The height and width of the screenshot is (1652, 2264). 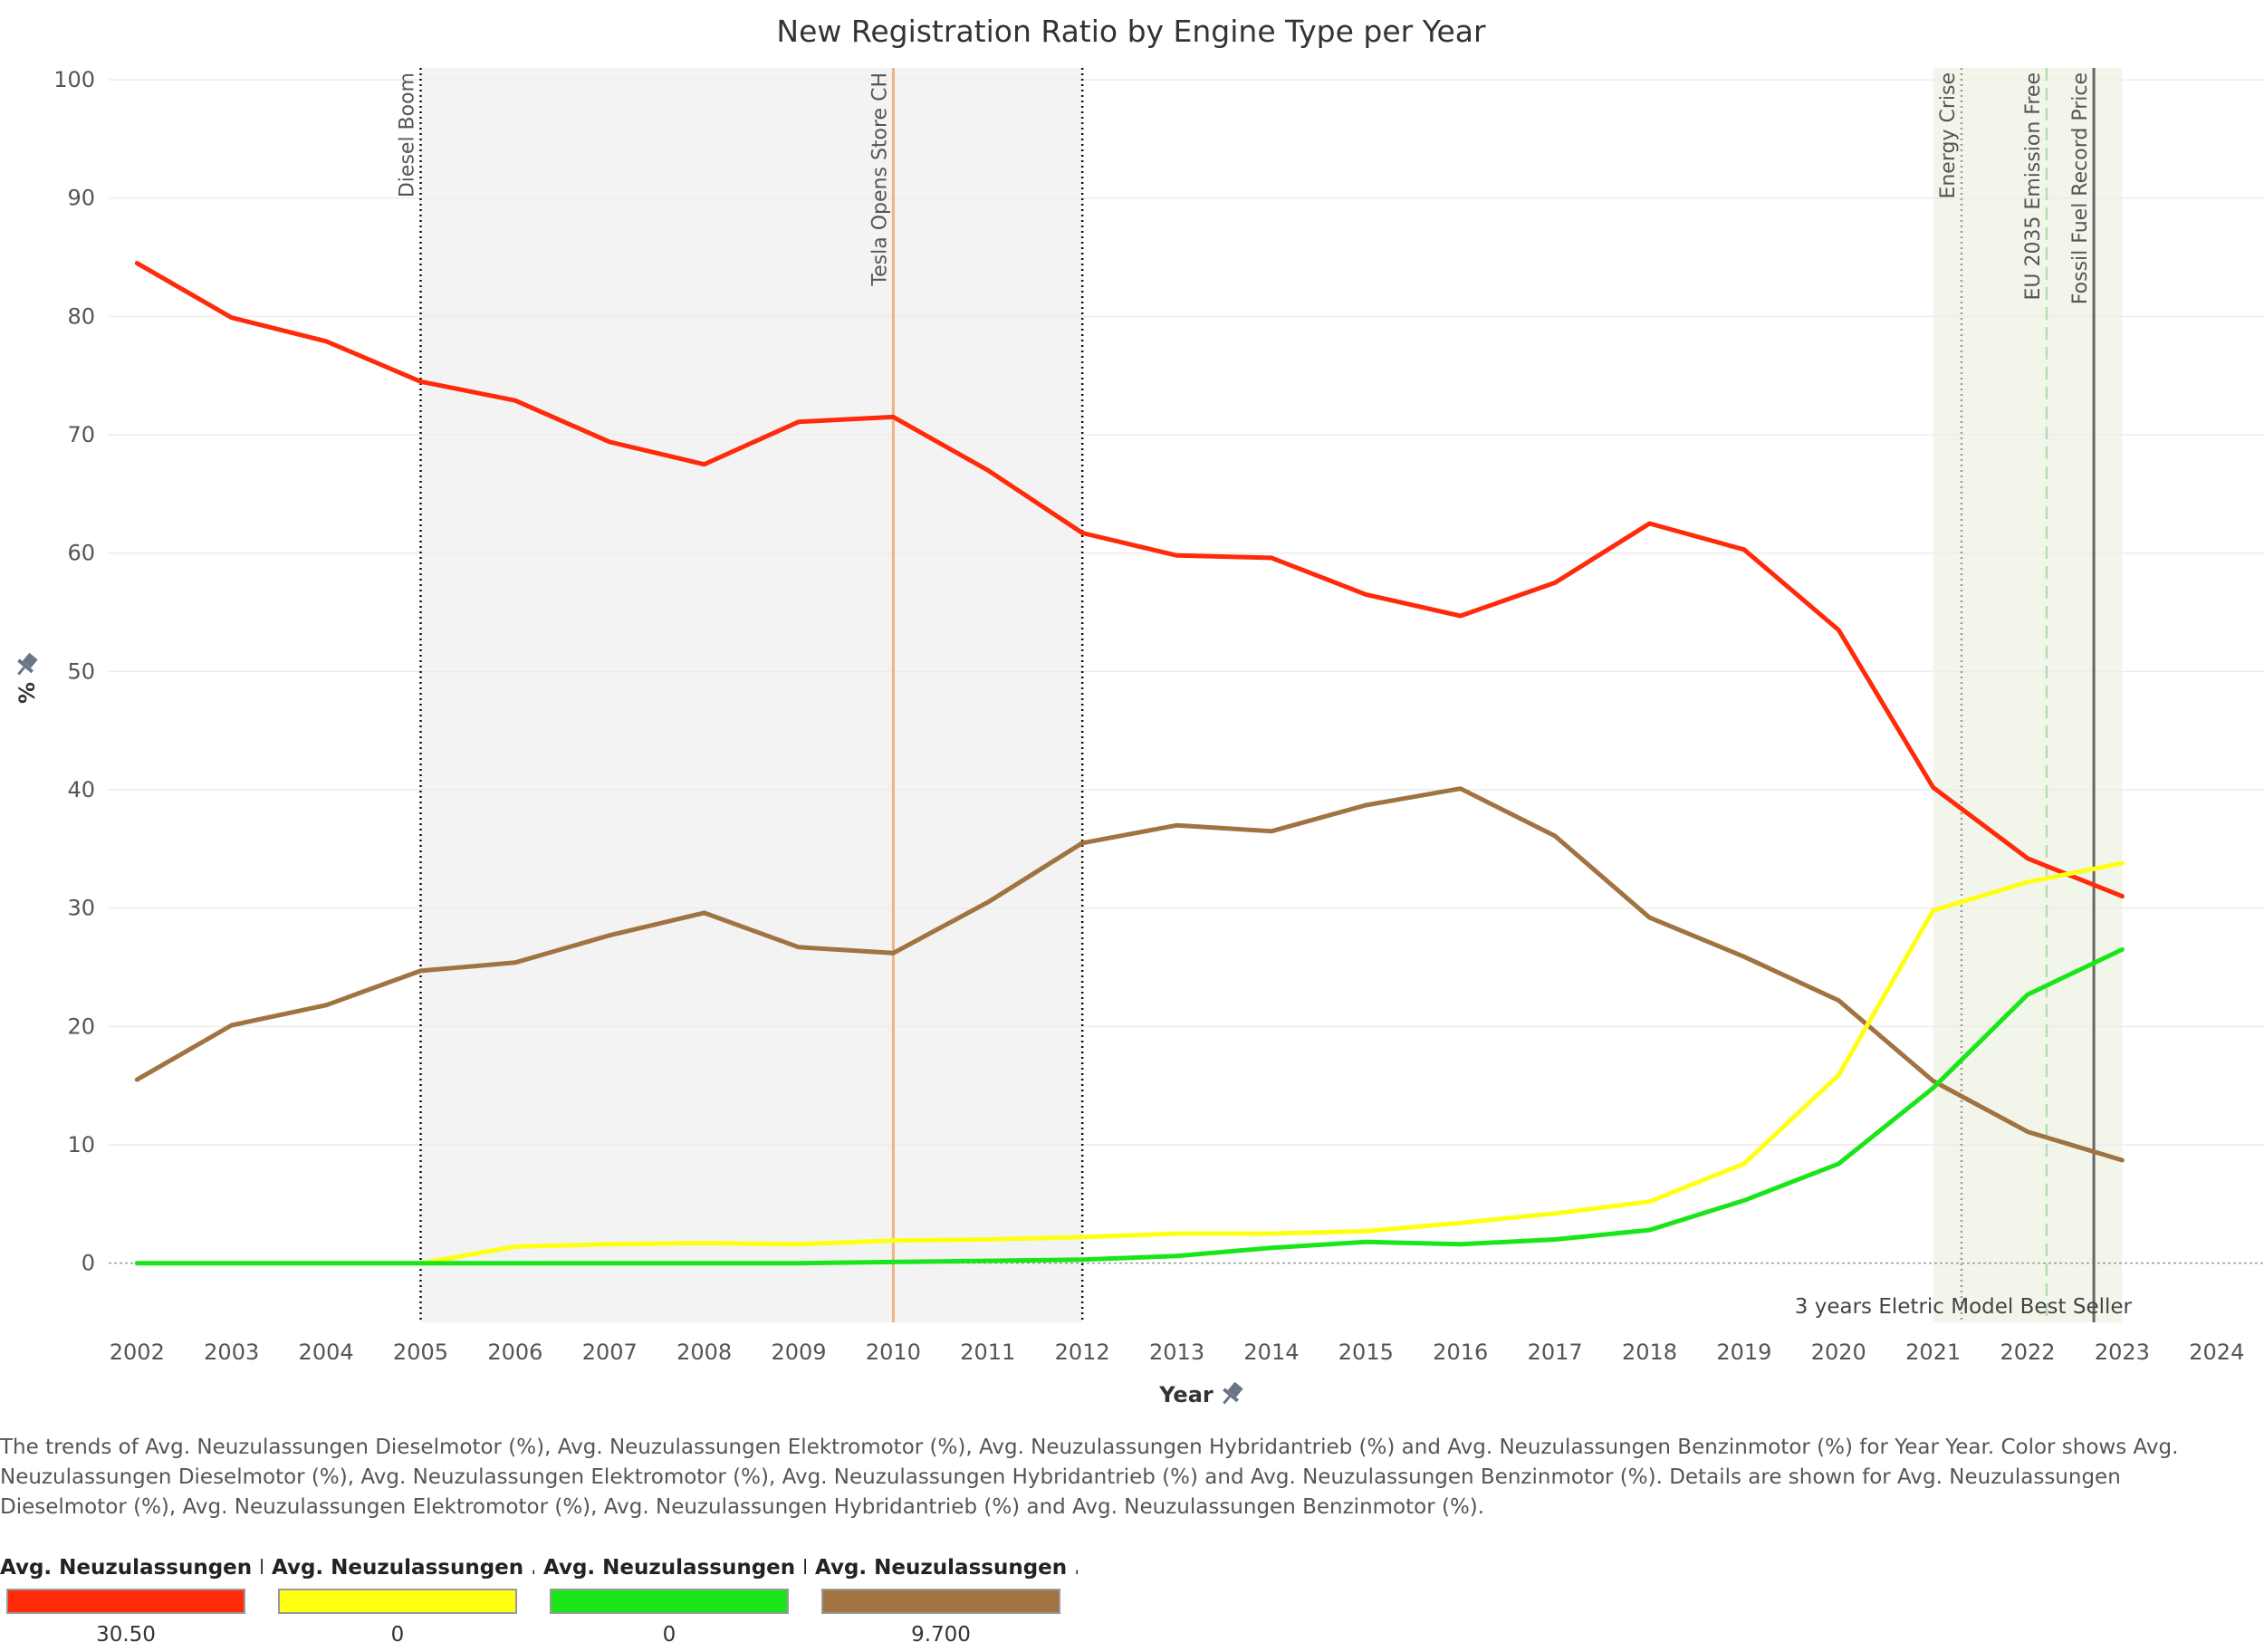 I want to click on y-tick-label: 70, so click(x=81, y=434).